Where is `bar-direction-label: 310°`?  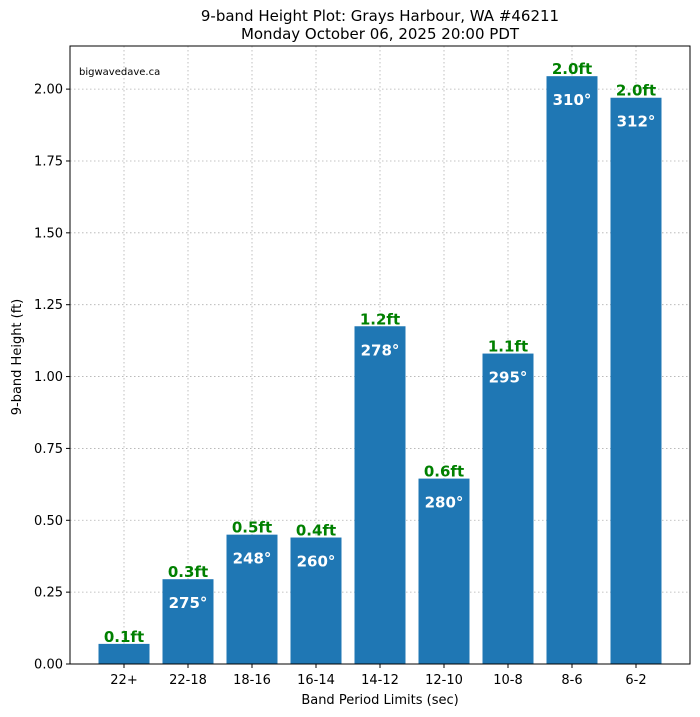 bar-direction-label: 310° is located at coordinates (572, 100).